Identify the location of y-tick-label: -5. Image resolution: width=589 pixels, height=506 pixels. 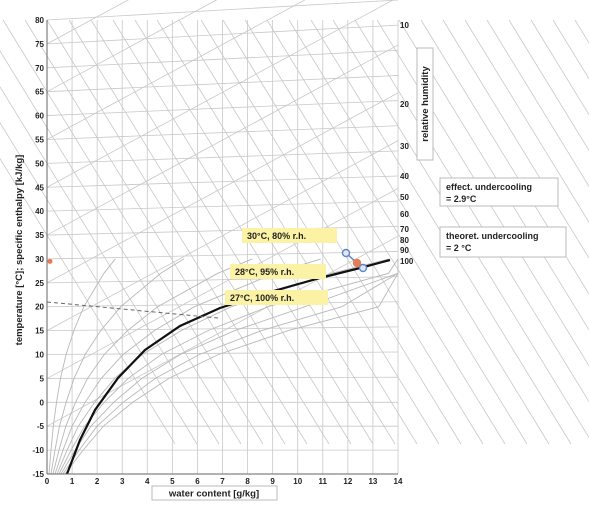
(41, 426).